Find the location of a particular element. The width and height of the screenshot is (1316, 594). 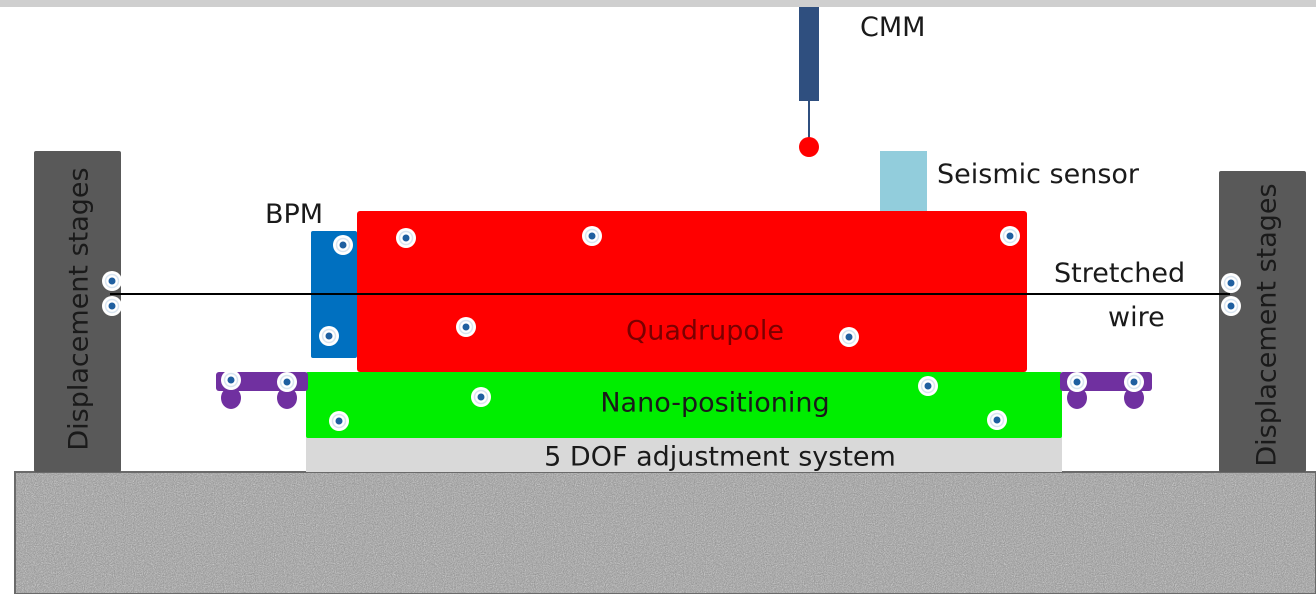

quadrupole-block is located at coordinates (692, 291).